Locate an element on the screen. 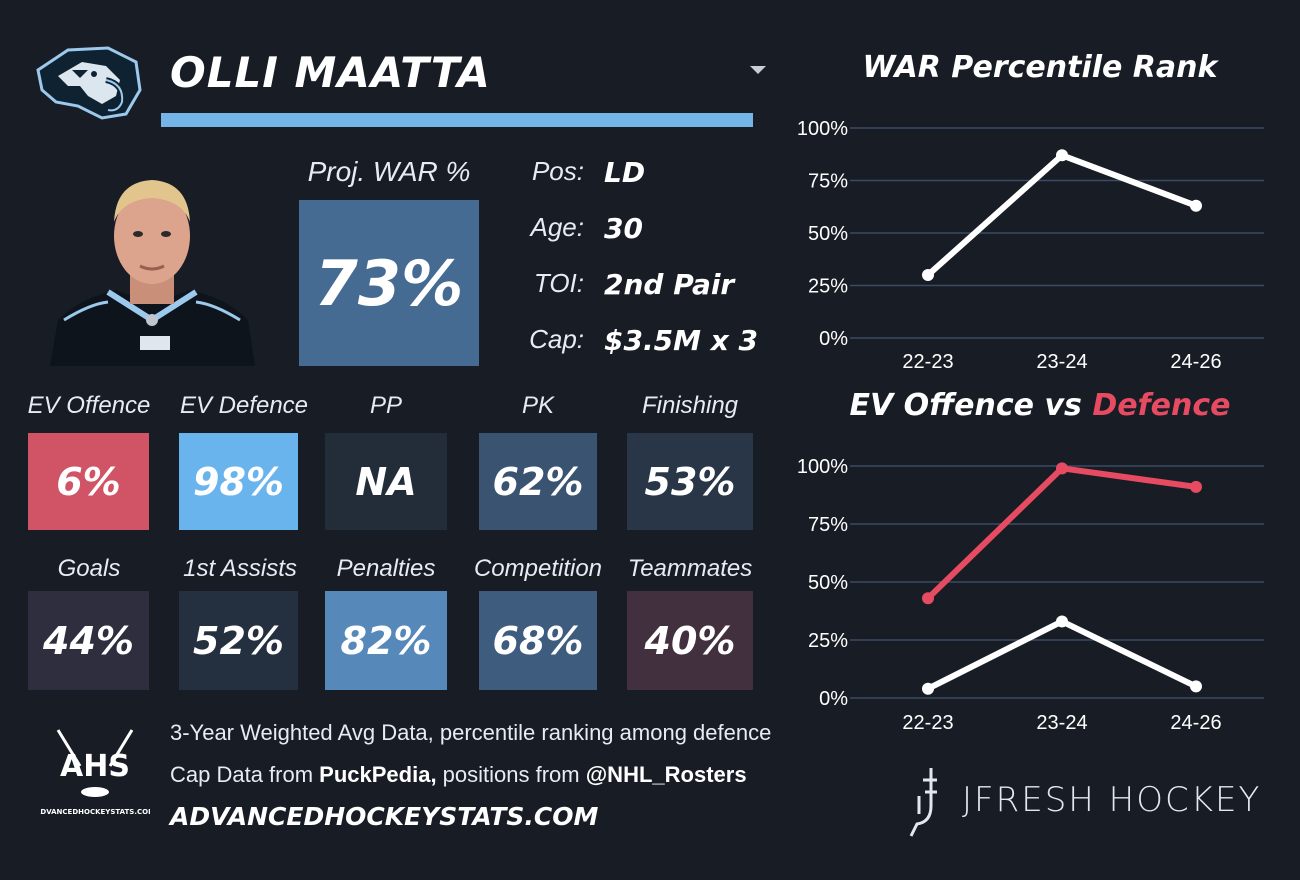  tile-finishing: 53% is located at coordinates (690, 481).